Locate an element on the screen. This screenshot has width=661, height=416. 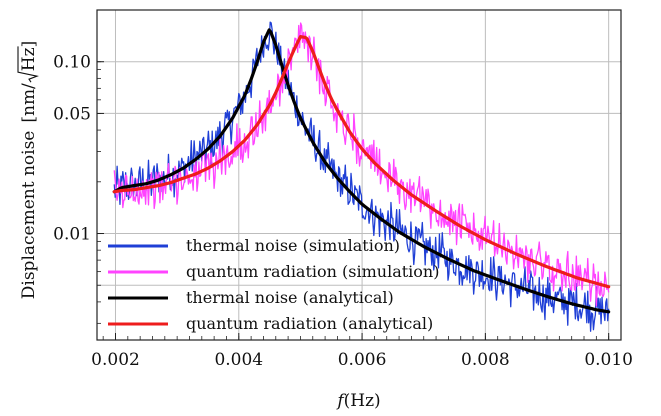
x-axis-label: f(Hz) is located at coordinates (357, 401).